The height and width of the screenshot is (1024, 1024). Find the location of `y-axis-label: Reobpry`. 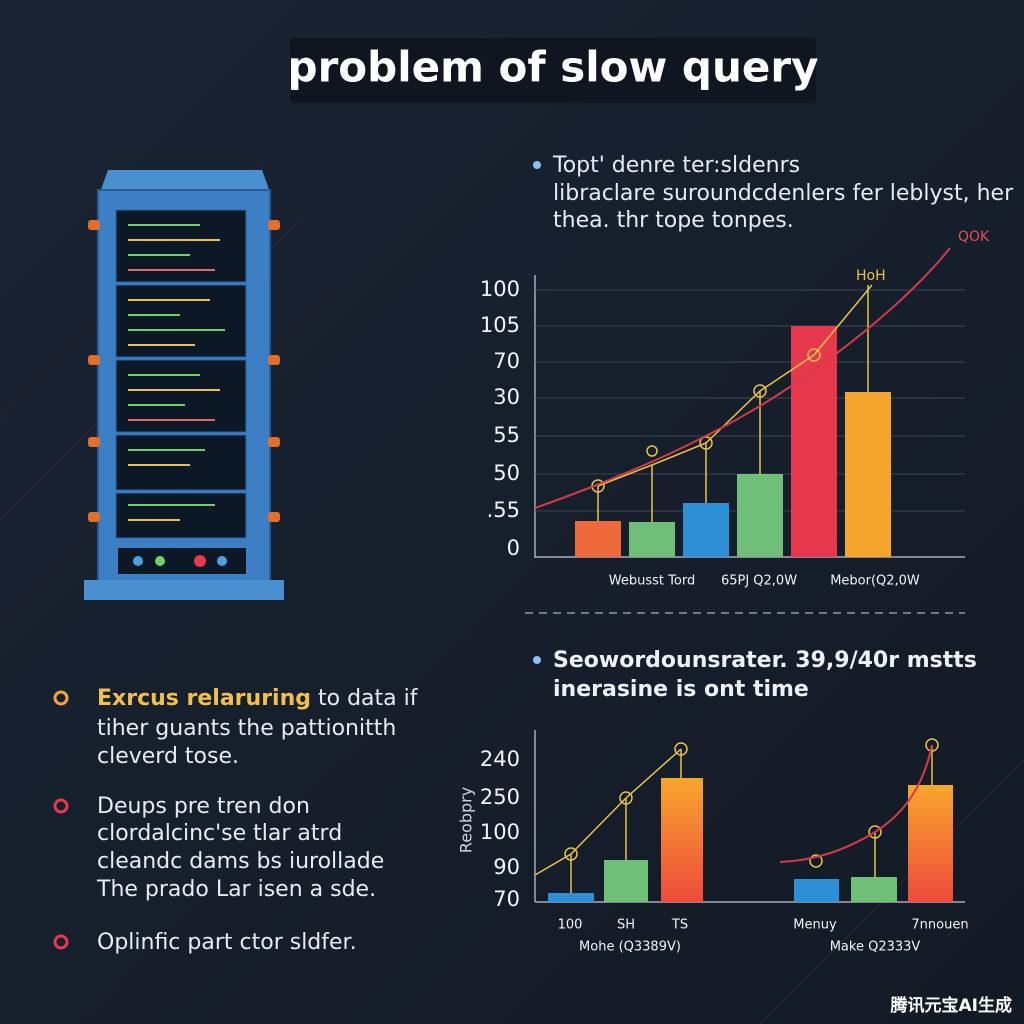

y-axis-label: Reobpry is located at coordinates (466, 820).